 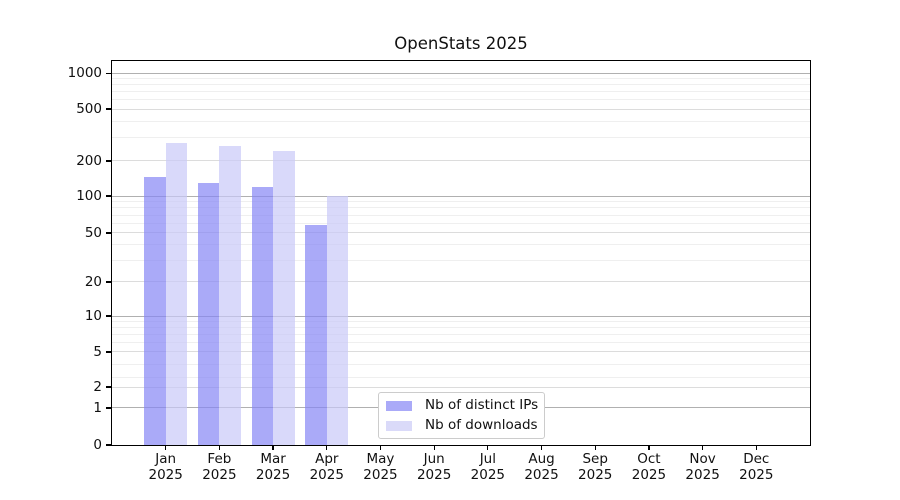 What do you see at coordinates (337, 320) in the screenshot?
I see `bar-apr-downloads` at bounding box center [337, 320].